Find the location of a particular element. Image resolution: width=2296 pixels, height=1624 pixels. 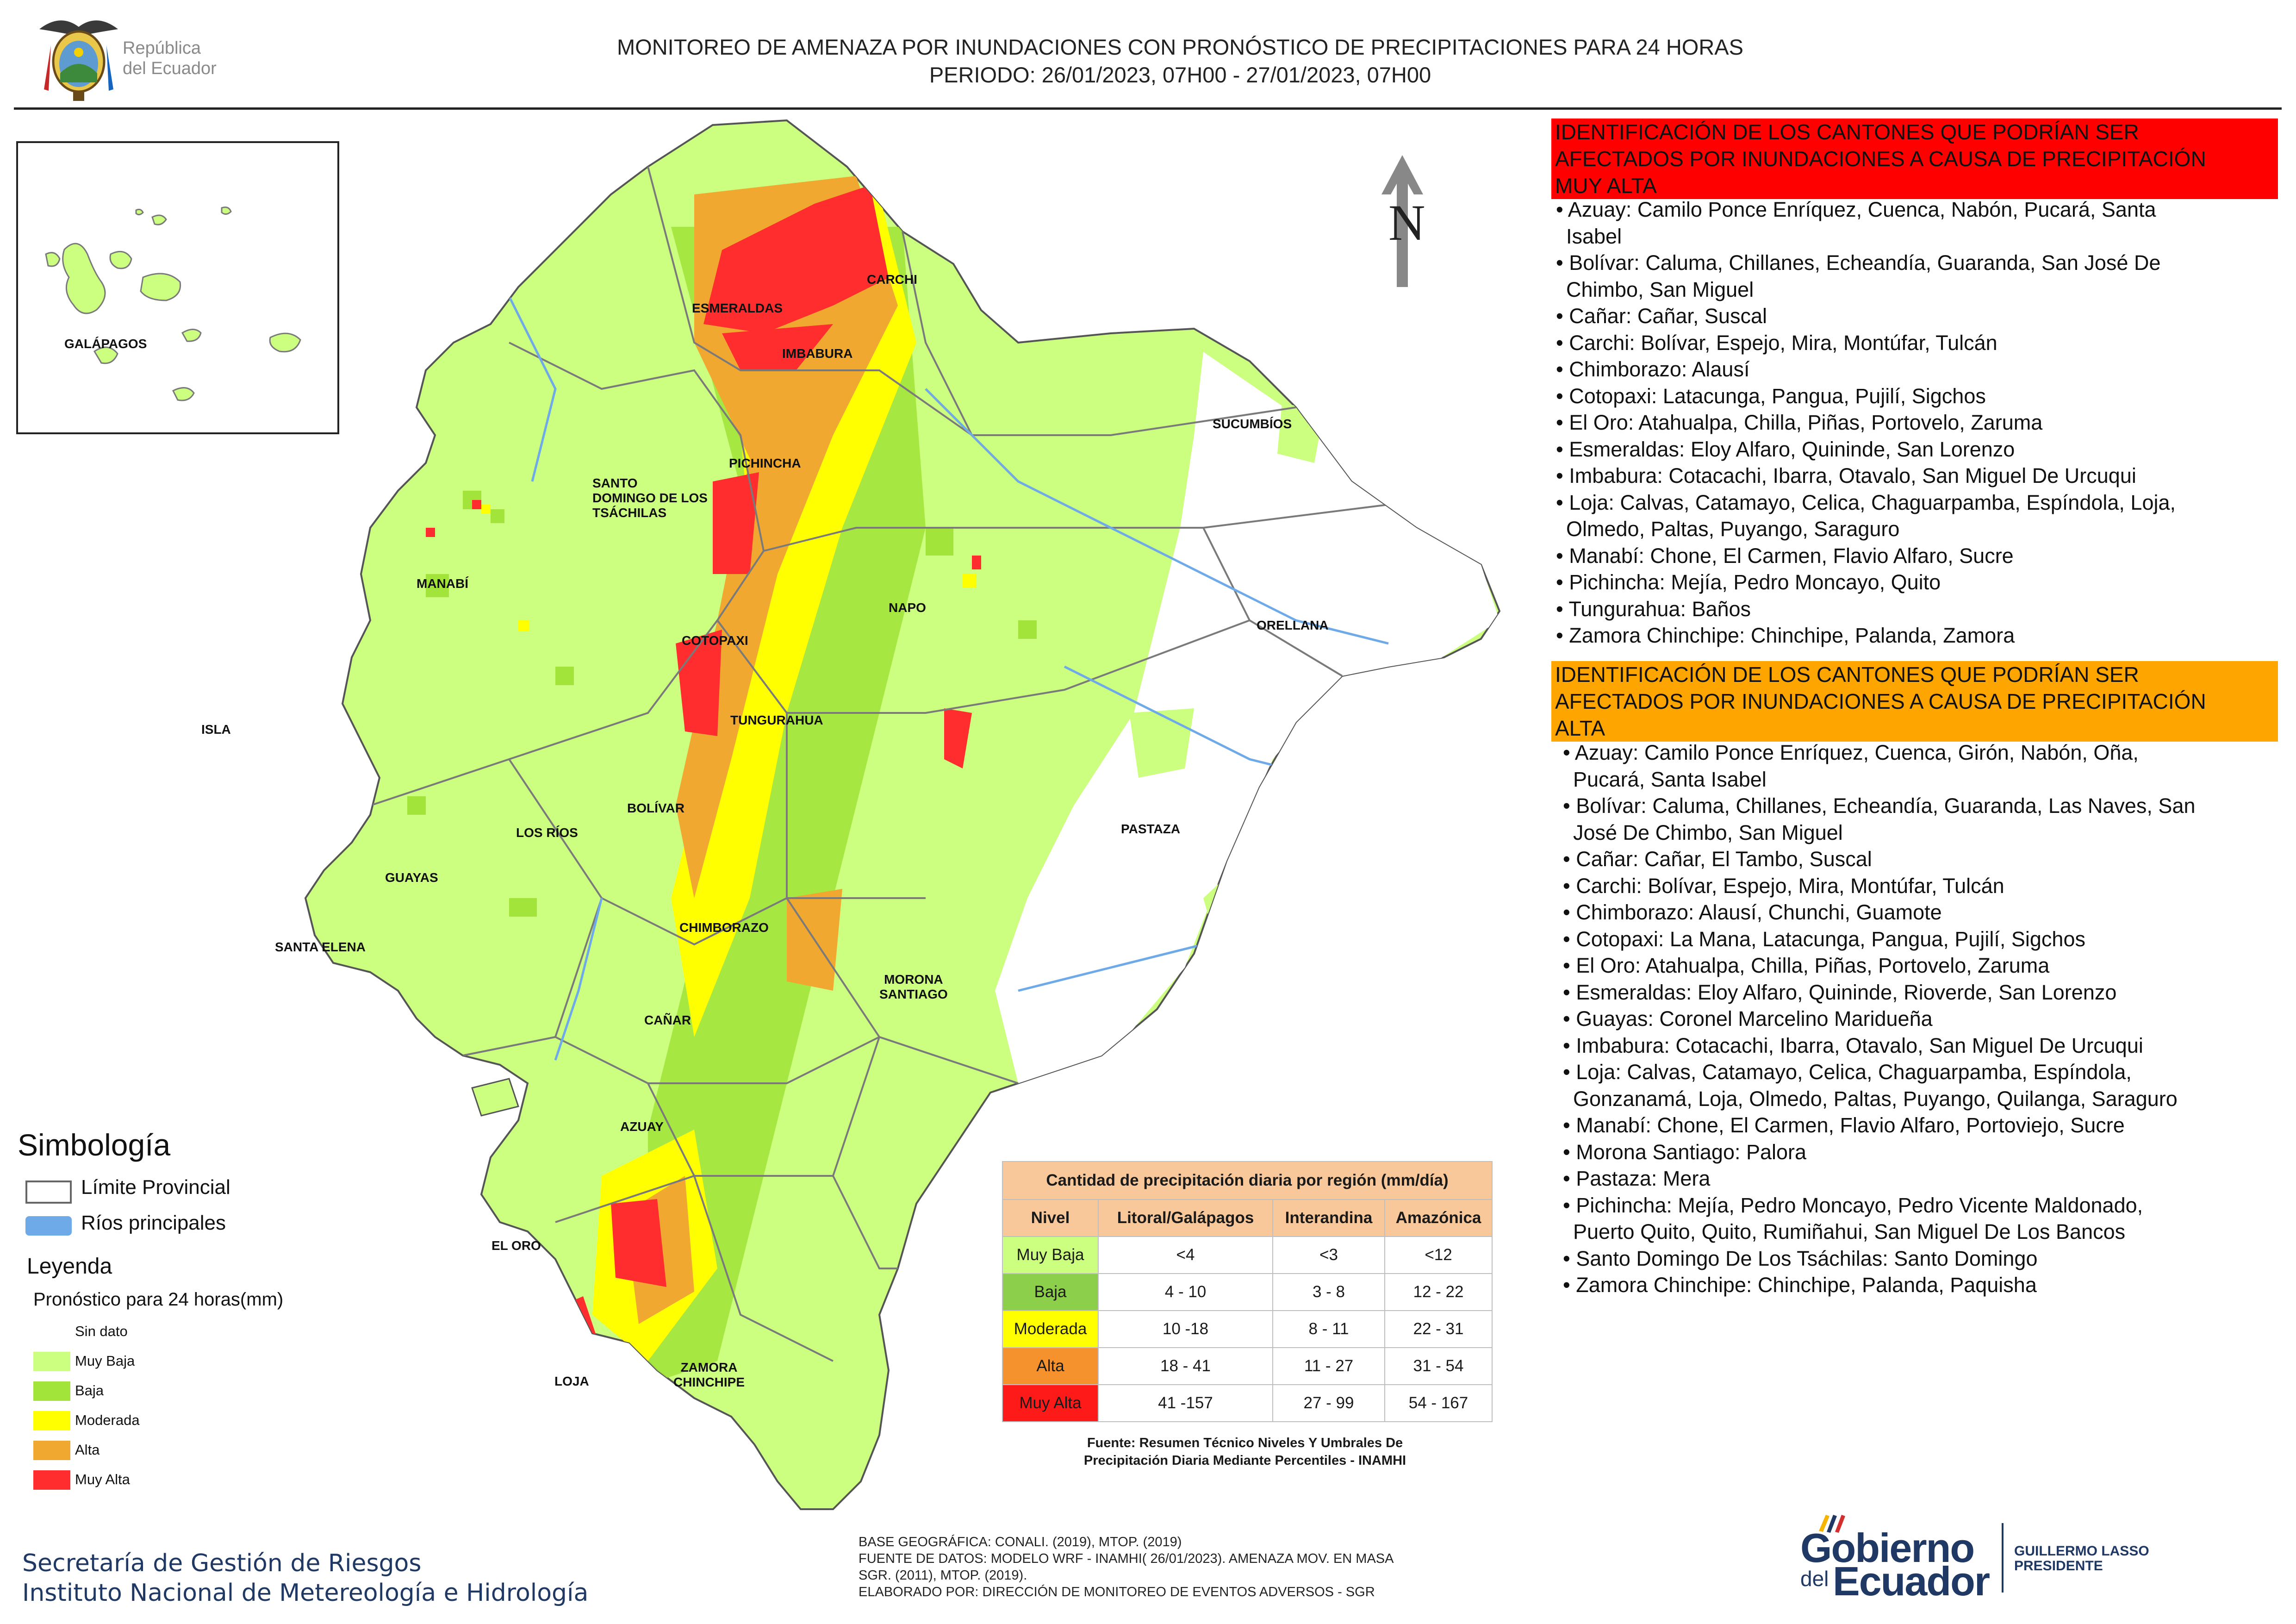

table-cell-amazonica: 22 - 31 is located at coordinates (1438, 1329).